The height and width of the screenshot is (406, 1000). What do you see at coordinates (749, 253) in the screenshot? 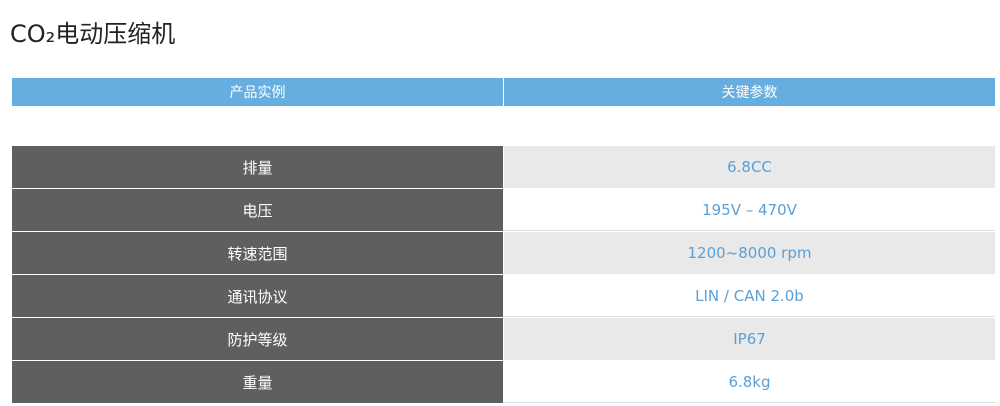
I see `param-value: 1200~8000 rpm` at bounding box center [749, 253].